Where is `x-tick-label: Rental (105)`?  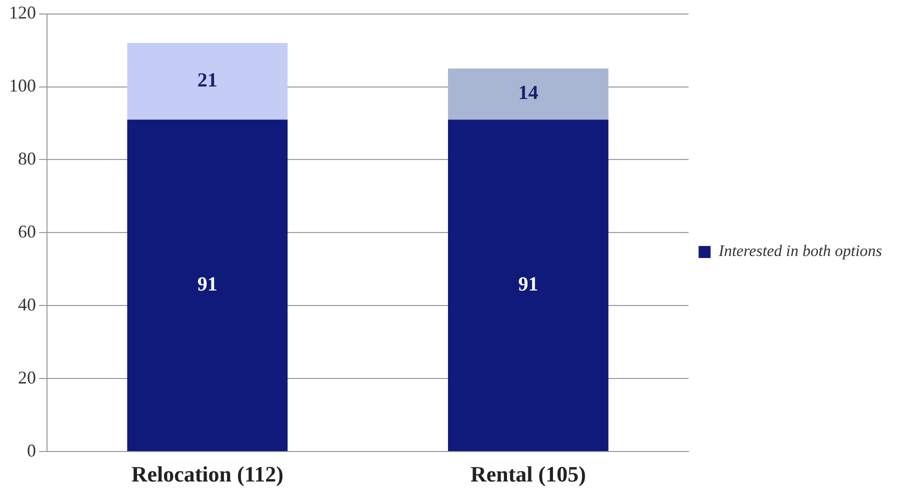
x-tick-label: Rental (105) is located at coordinates (528, 473).